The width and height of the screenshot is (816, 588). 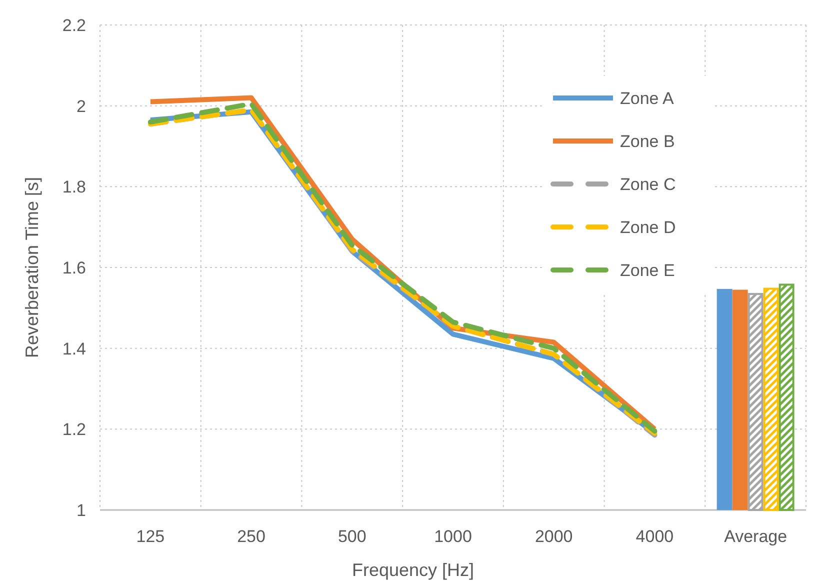 I want to click on legend-label: Zone B, so click(x=647, y=141).